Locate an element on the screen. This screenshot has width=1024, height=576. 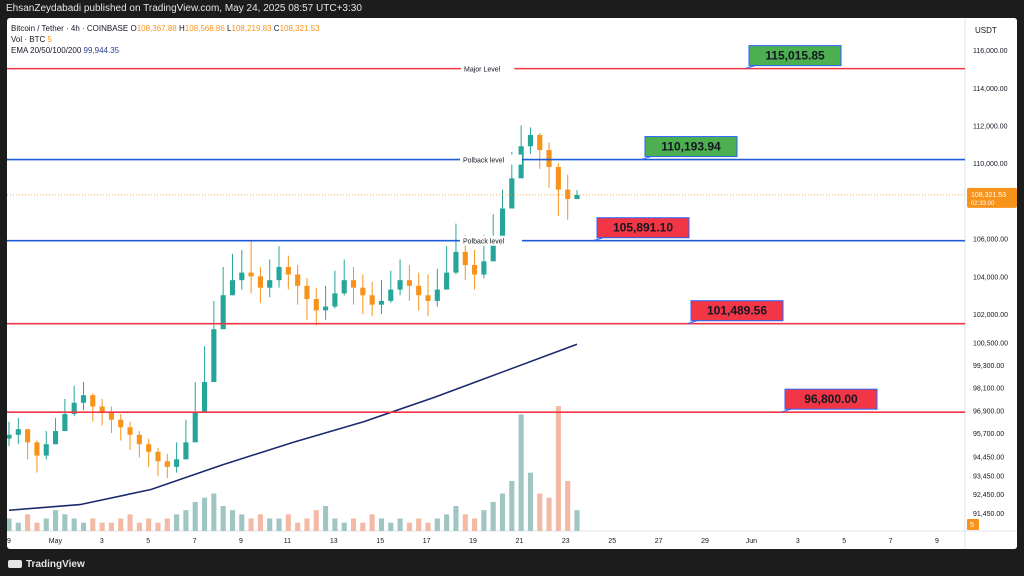
y-tick-label: 91,450.00 is located at coordinates (988, 514).